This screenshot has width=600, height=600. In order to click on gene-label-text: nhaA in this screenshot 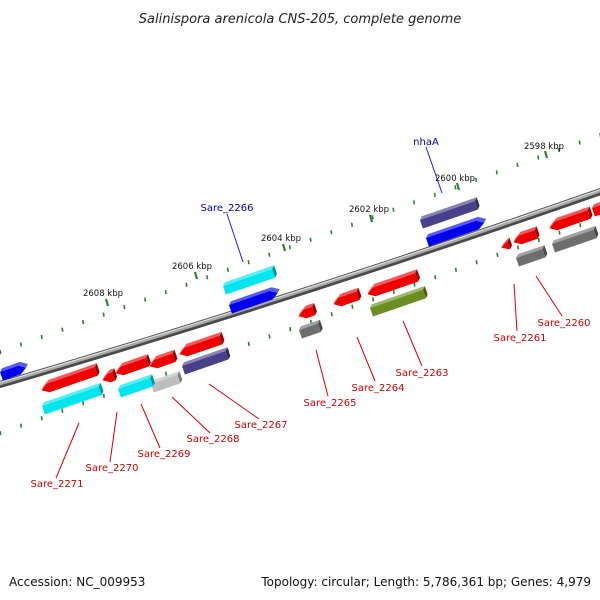, I will do `click(426, 142)`.